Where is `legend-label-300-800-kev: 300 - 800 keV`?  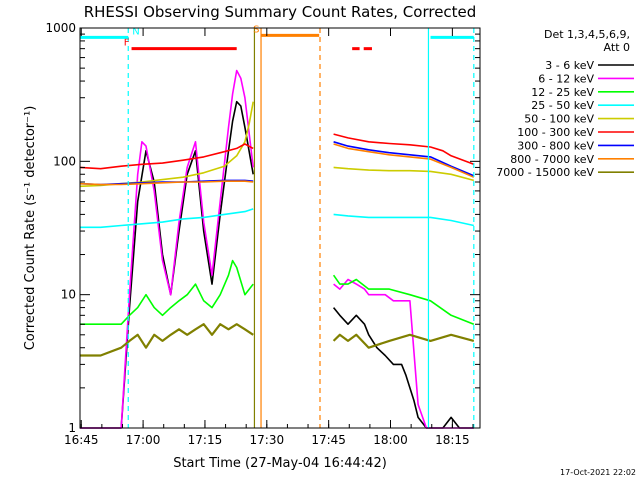 legend-label-300-800-kev: 300 - 800 keV is located at coordinates (555, 145).